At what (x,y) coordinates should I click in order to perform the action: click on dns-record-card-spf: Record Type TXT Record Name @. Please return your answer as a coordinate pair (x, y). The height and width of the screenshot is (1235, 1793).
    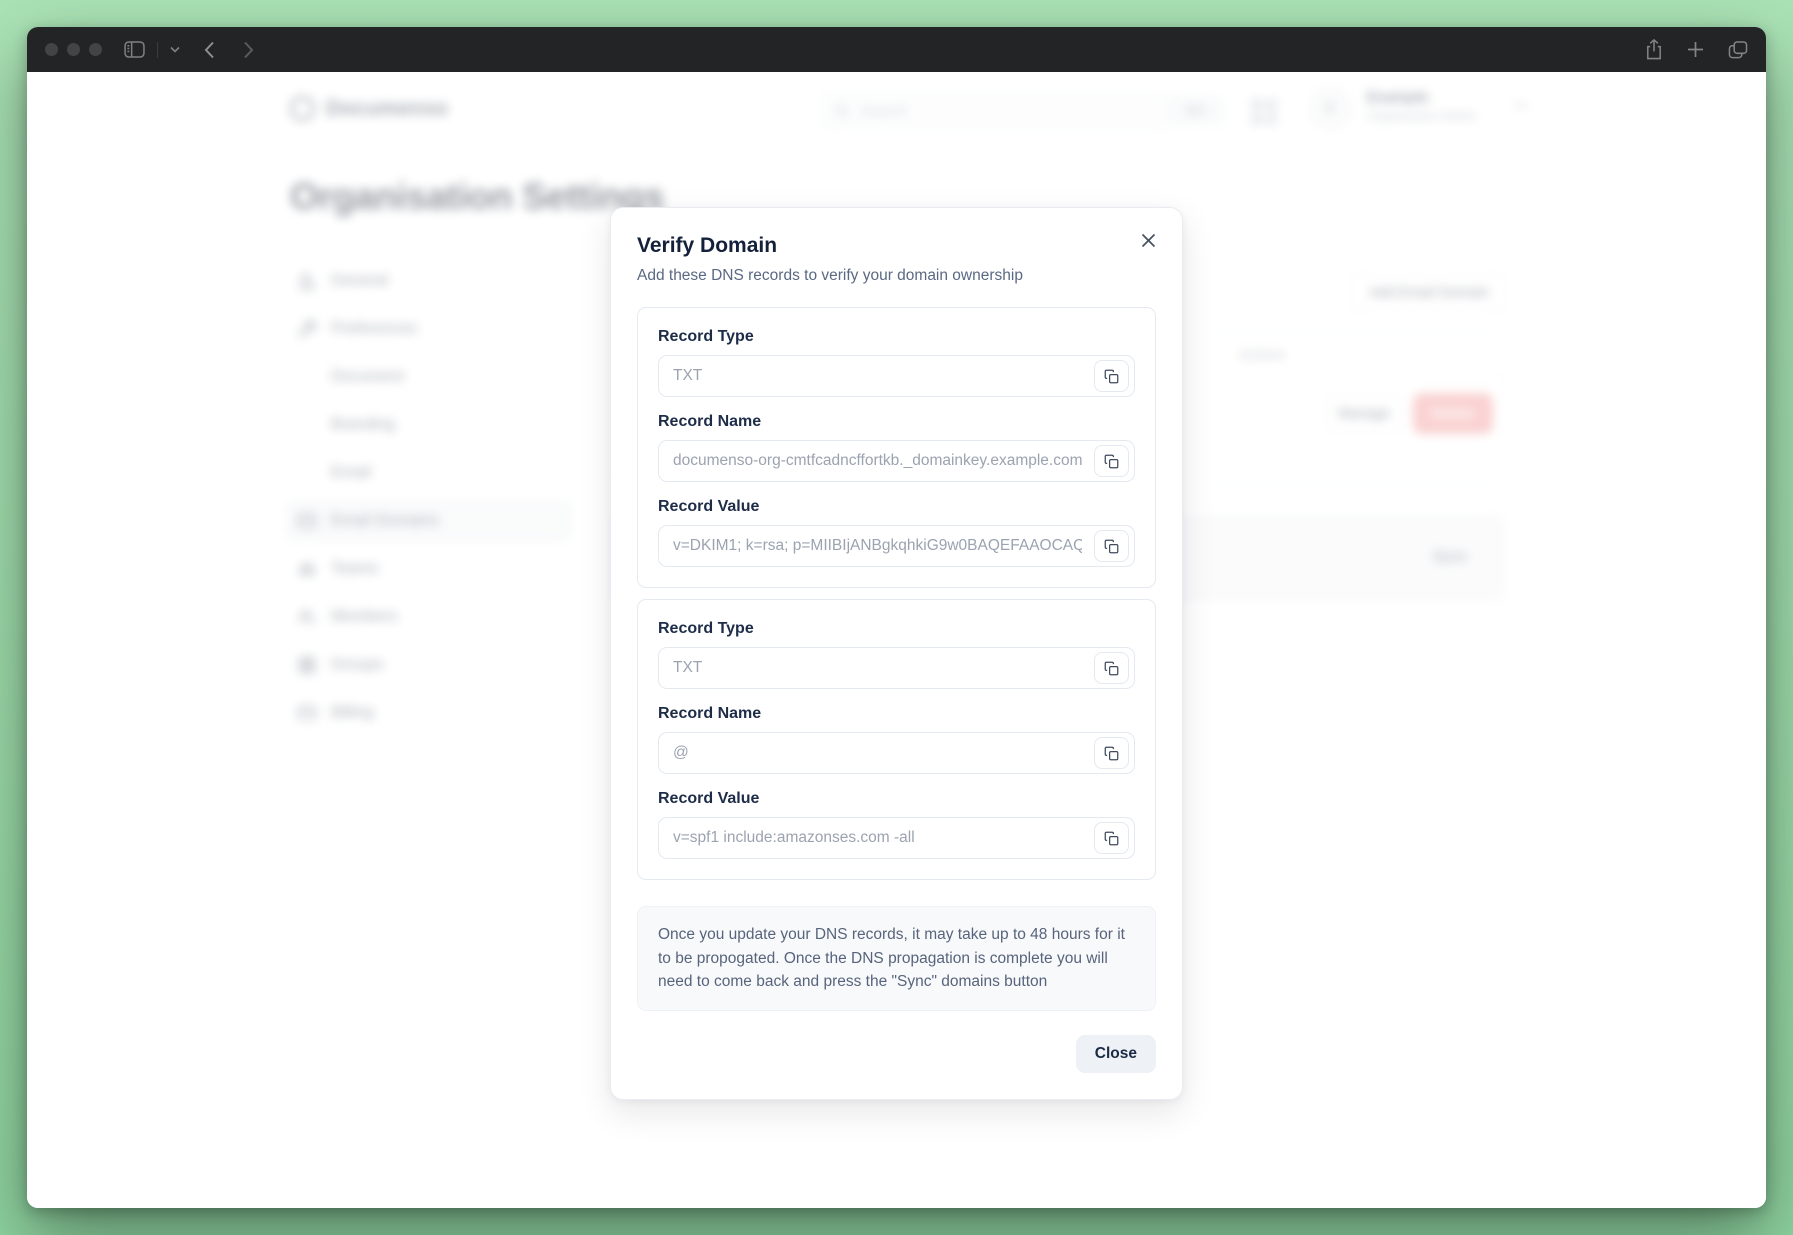
    Looking at the image, I should click on (896, 739).